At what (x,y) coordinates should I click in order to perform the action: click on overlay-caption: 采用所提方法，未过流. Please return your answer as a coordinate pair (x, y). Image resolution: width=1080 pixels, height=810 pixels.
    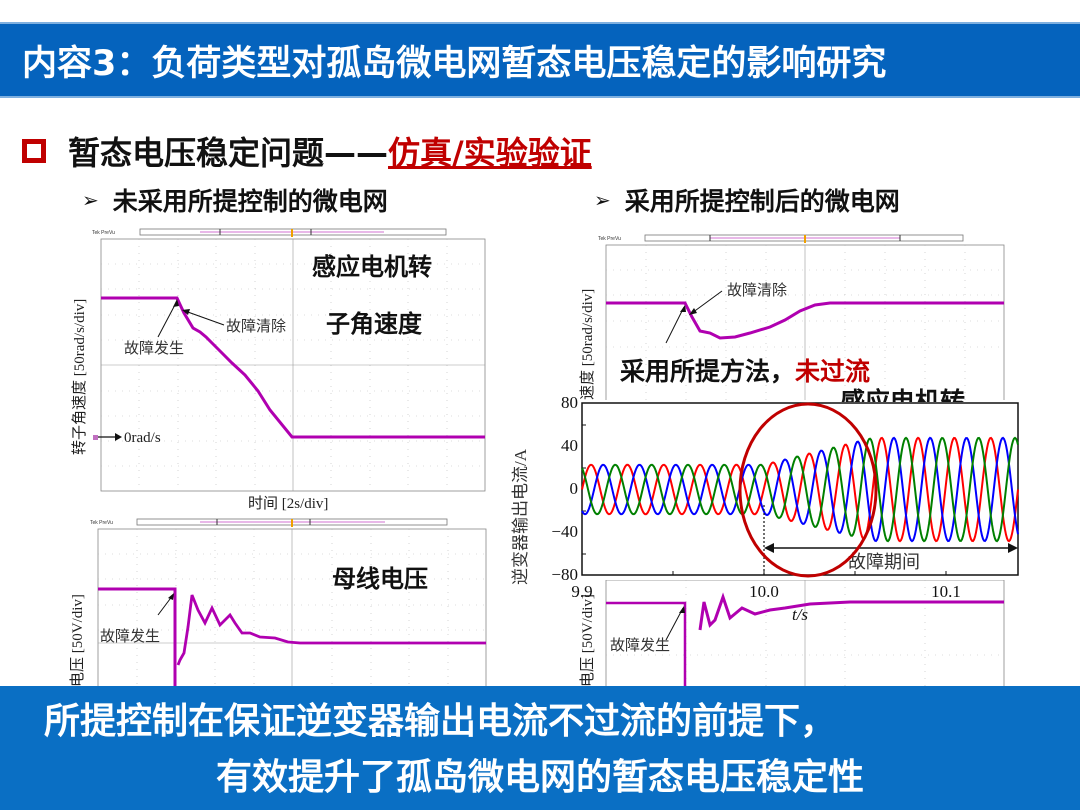
    Looking at the image, I should click on (745, 370).